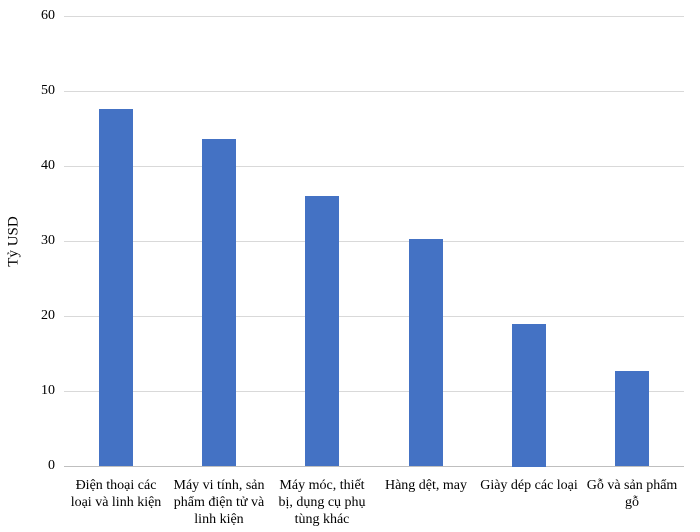 The width and height of the screenshot is (700, 532). What do you see at coordinates (48, 90) in the screenshot?
I see `y-tick-label-50: 50` at bounding box center [48, 90].